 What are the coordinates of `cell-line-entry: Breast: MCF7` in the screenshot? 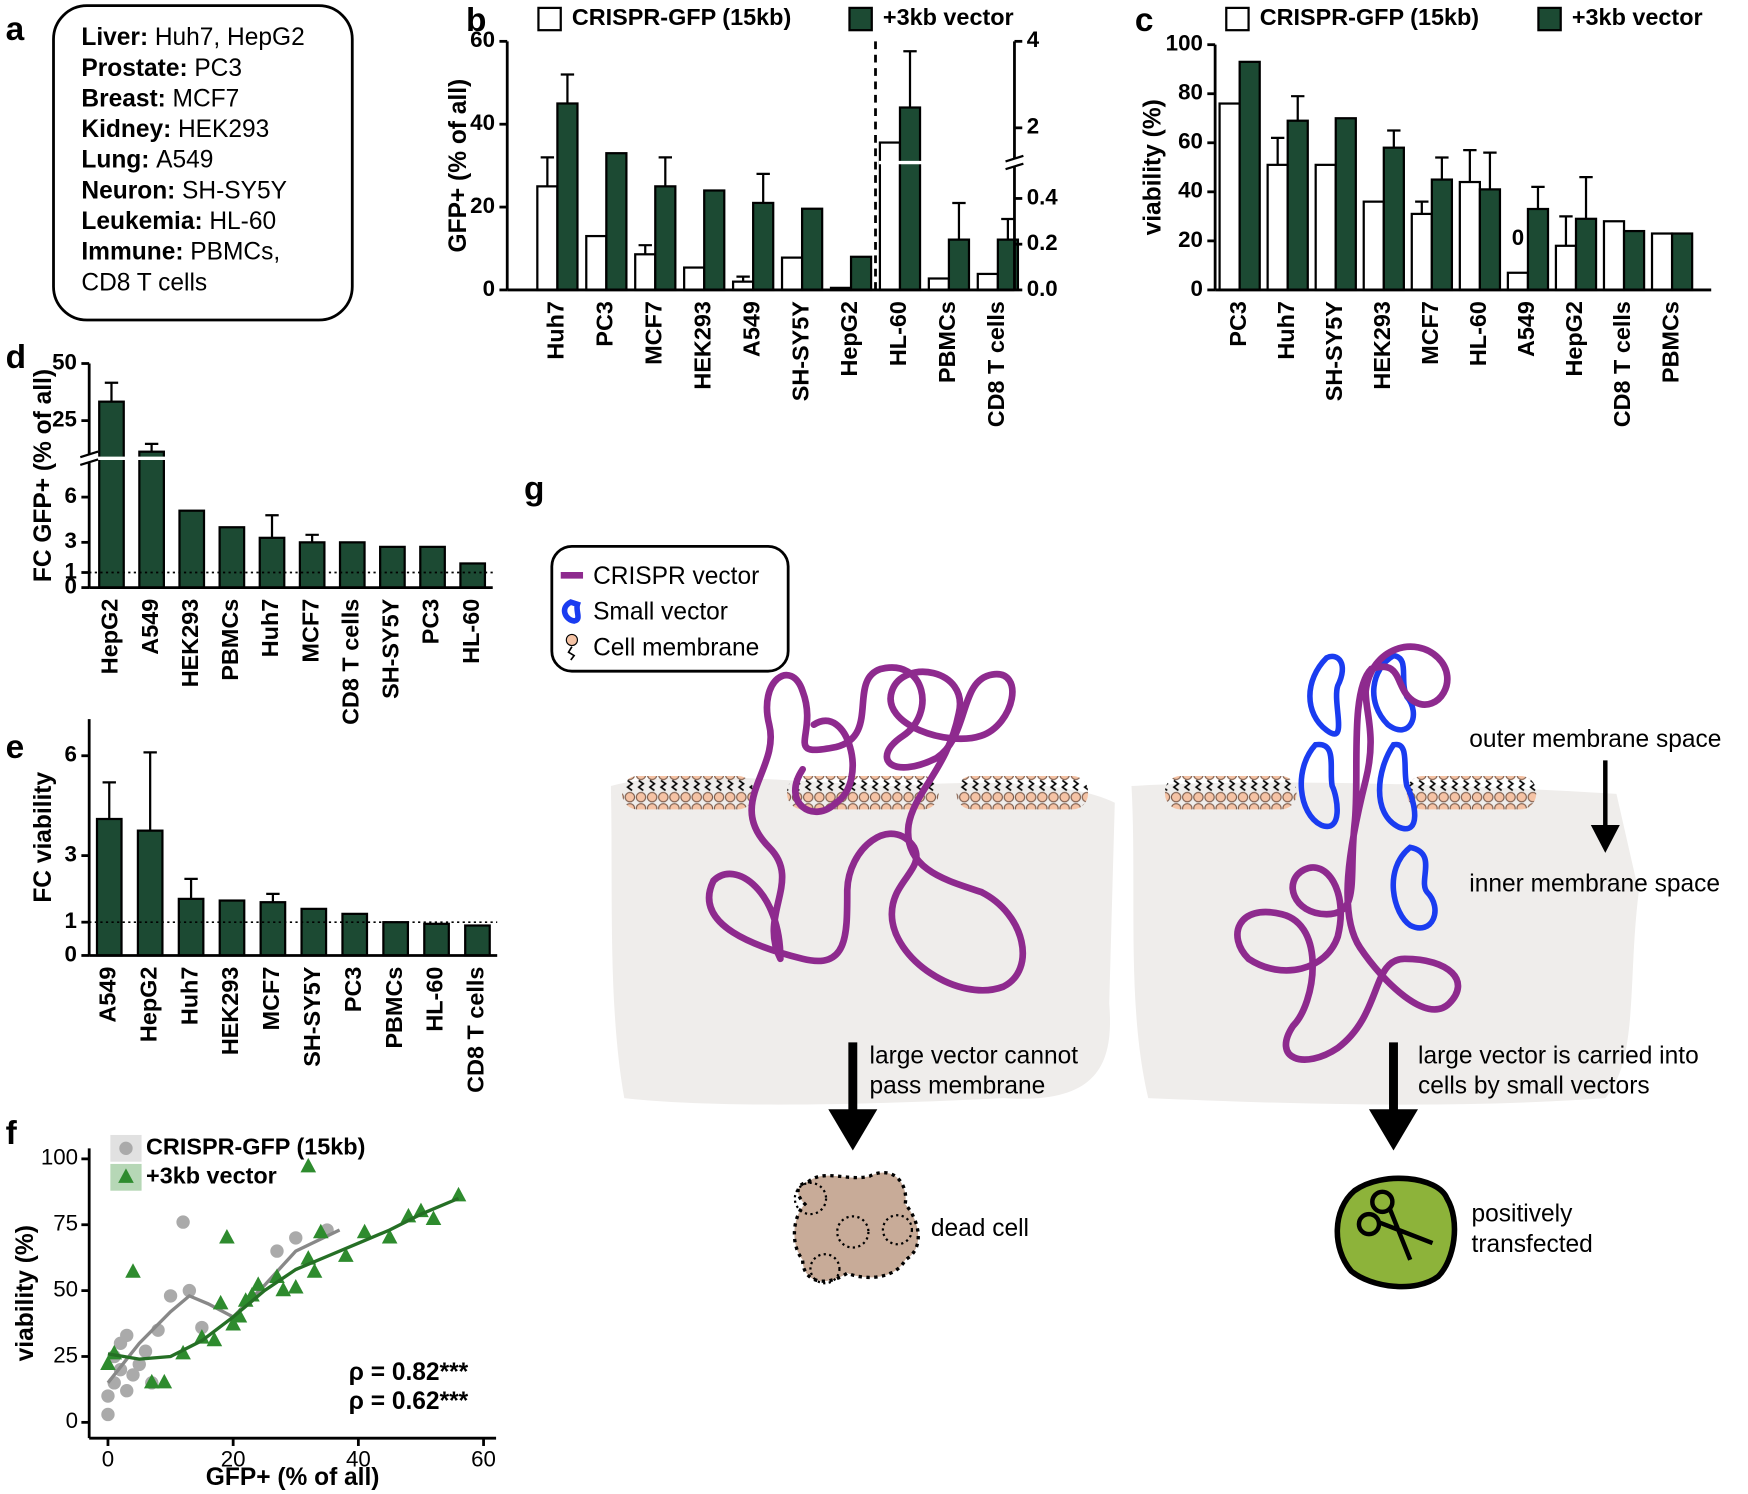 It's located at (160, 99).